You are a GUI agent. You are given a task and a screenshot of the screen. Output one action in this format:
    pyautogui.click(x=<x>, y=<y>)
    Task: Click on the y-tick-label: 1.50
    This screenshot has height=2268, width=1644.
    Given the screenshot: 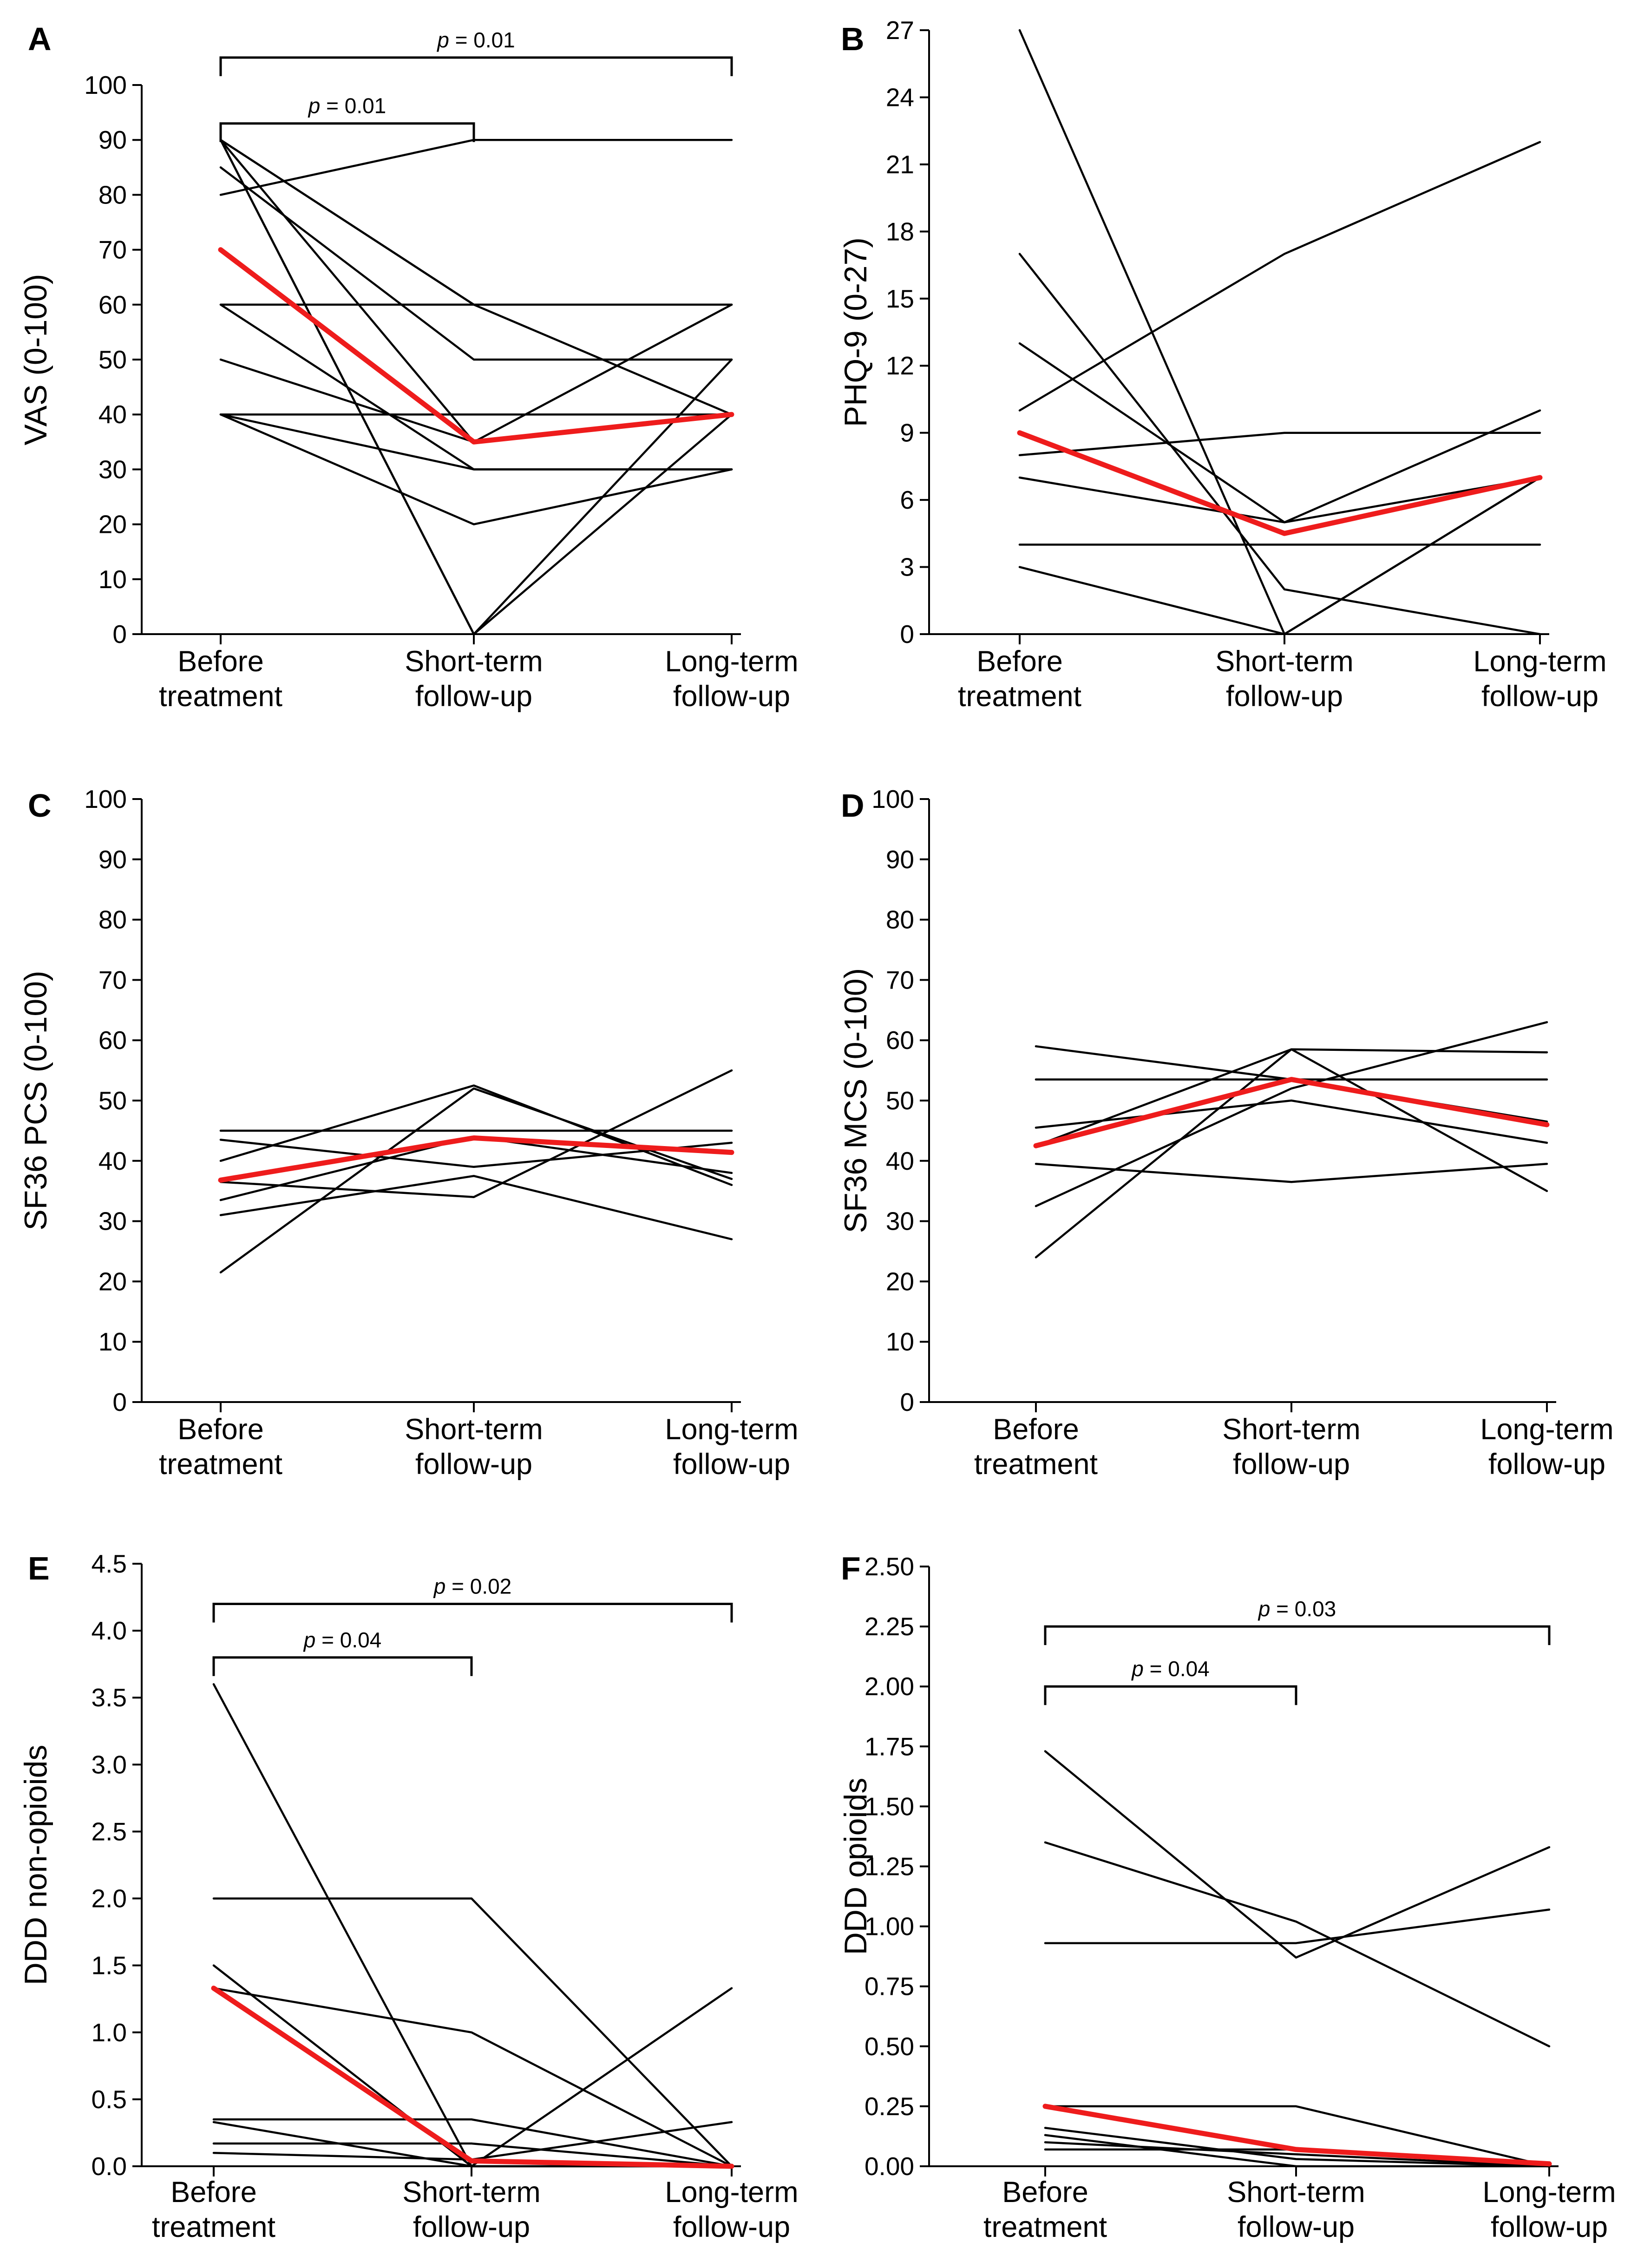 What is the action you would take?
    pyautogui.click(x=889, y=1806)
    